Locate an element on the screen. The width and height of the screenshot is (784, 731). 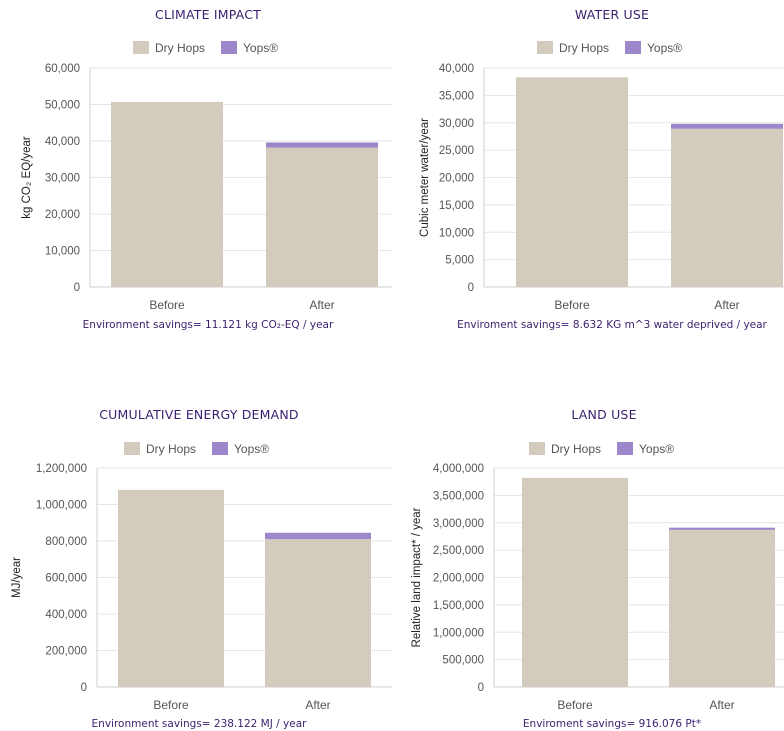
y-tick-label: 200,000 is located at coordinates (66, 652).